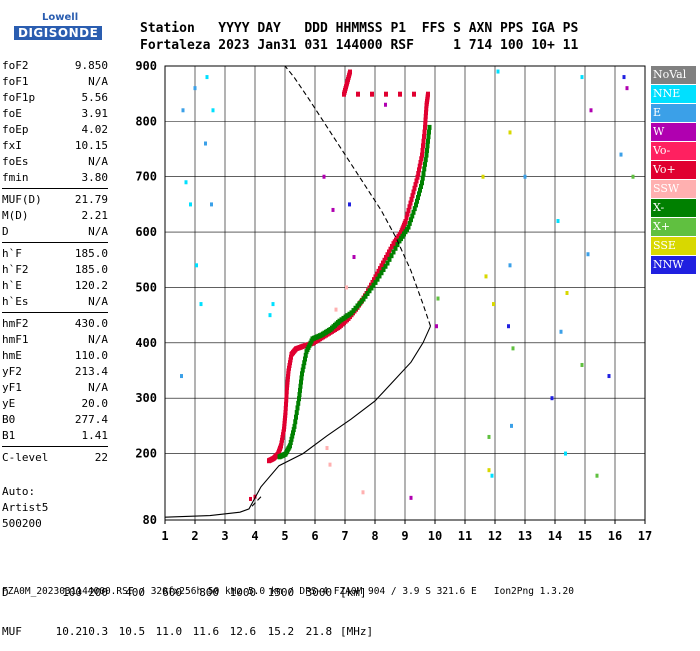 This screenshot has height=651, width=700. I want to click on param-value: 2.21, so click(95, 215).